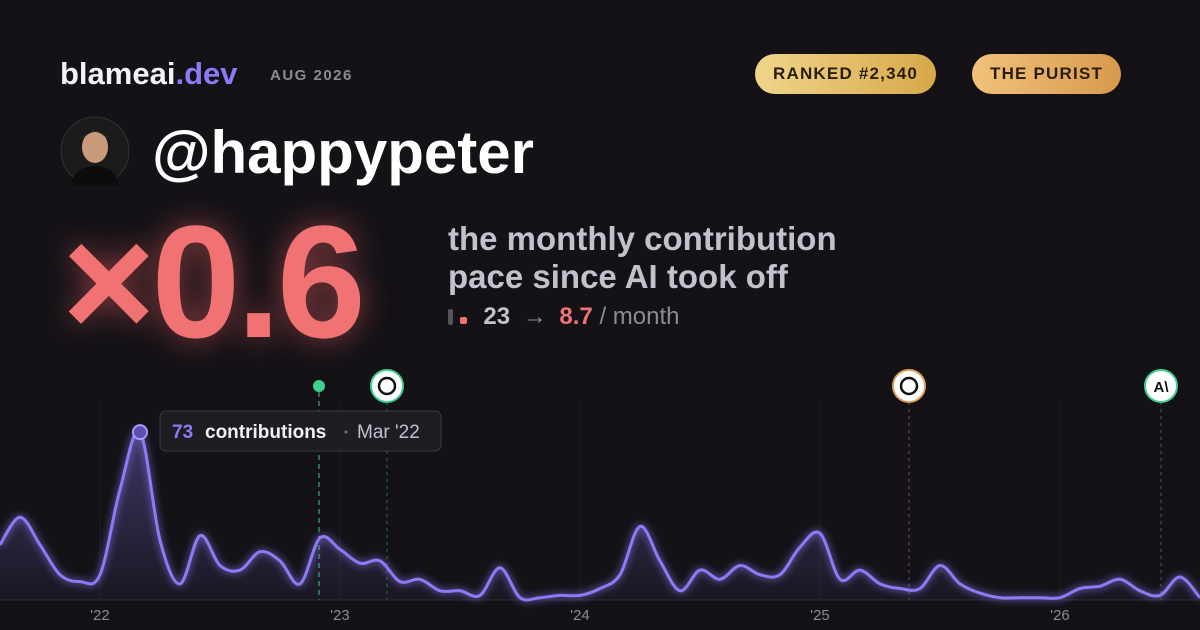  Describe the element at coordinates (580, 615) in the screenshot. I see `x-tick-label: '24` at that location.